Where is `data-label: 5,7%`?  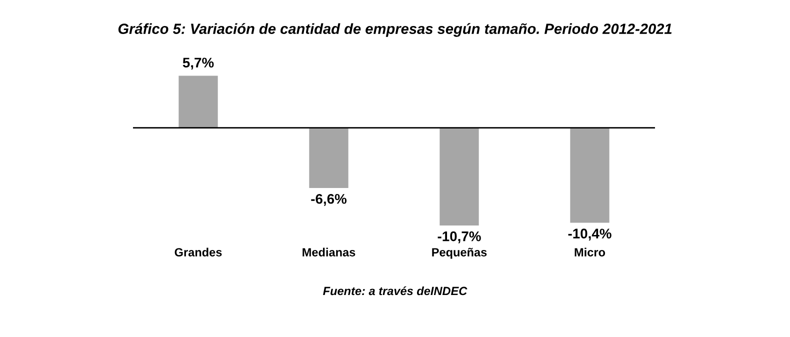
data-label: 5,7% is located at coordinates (198, 64).